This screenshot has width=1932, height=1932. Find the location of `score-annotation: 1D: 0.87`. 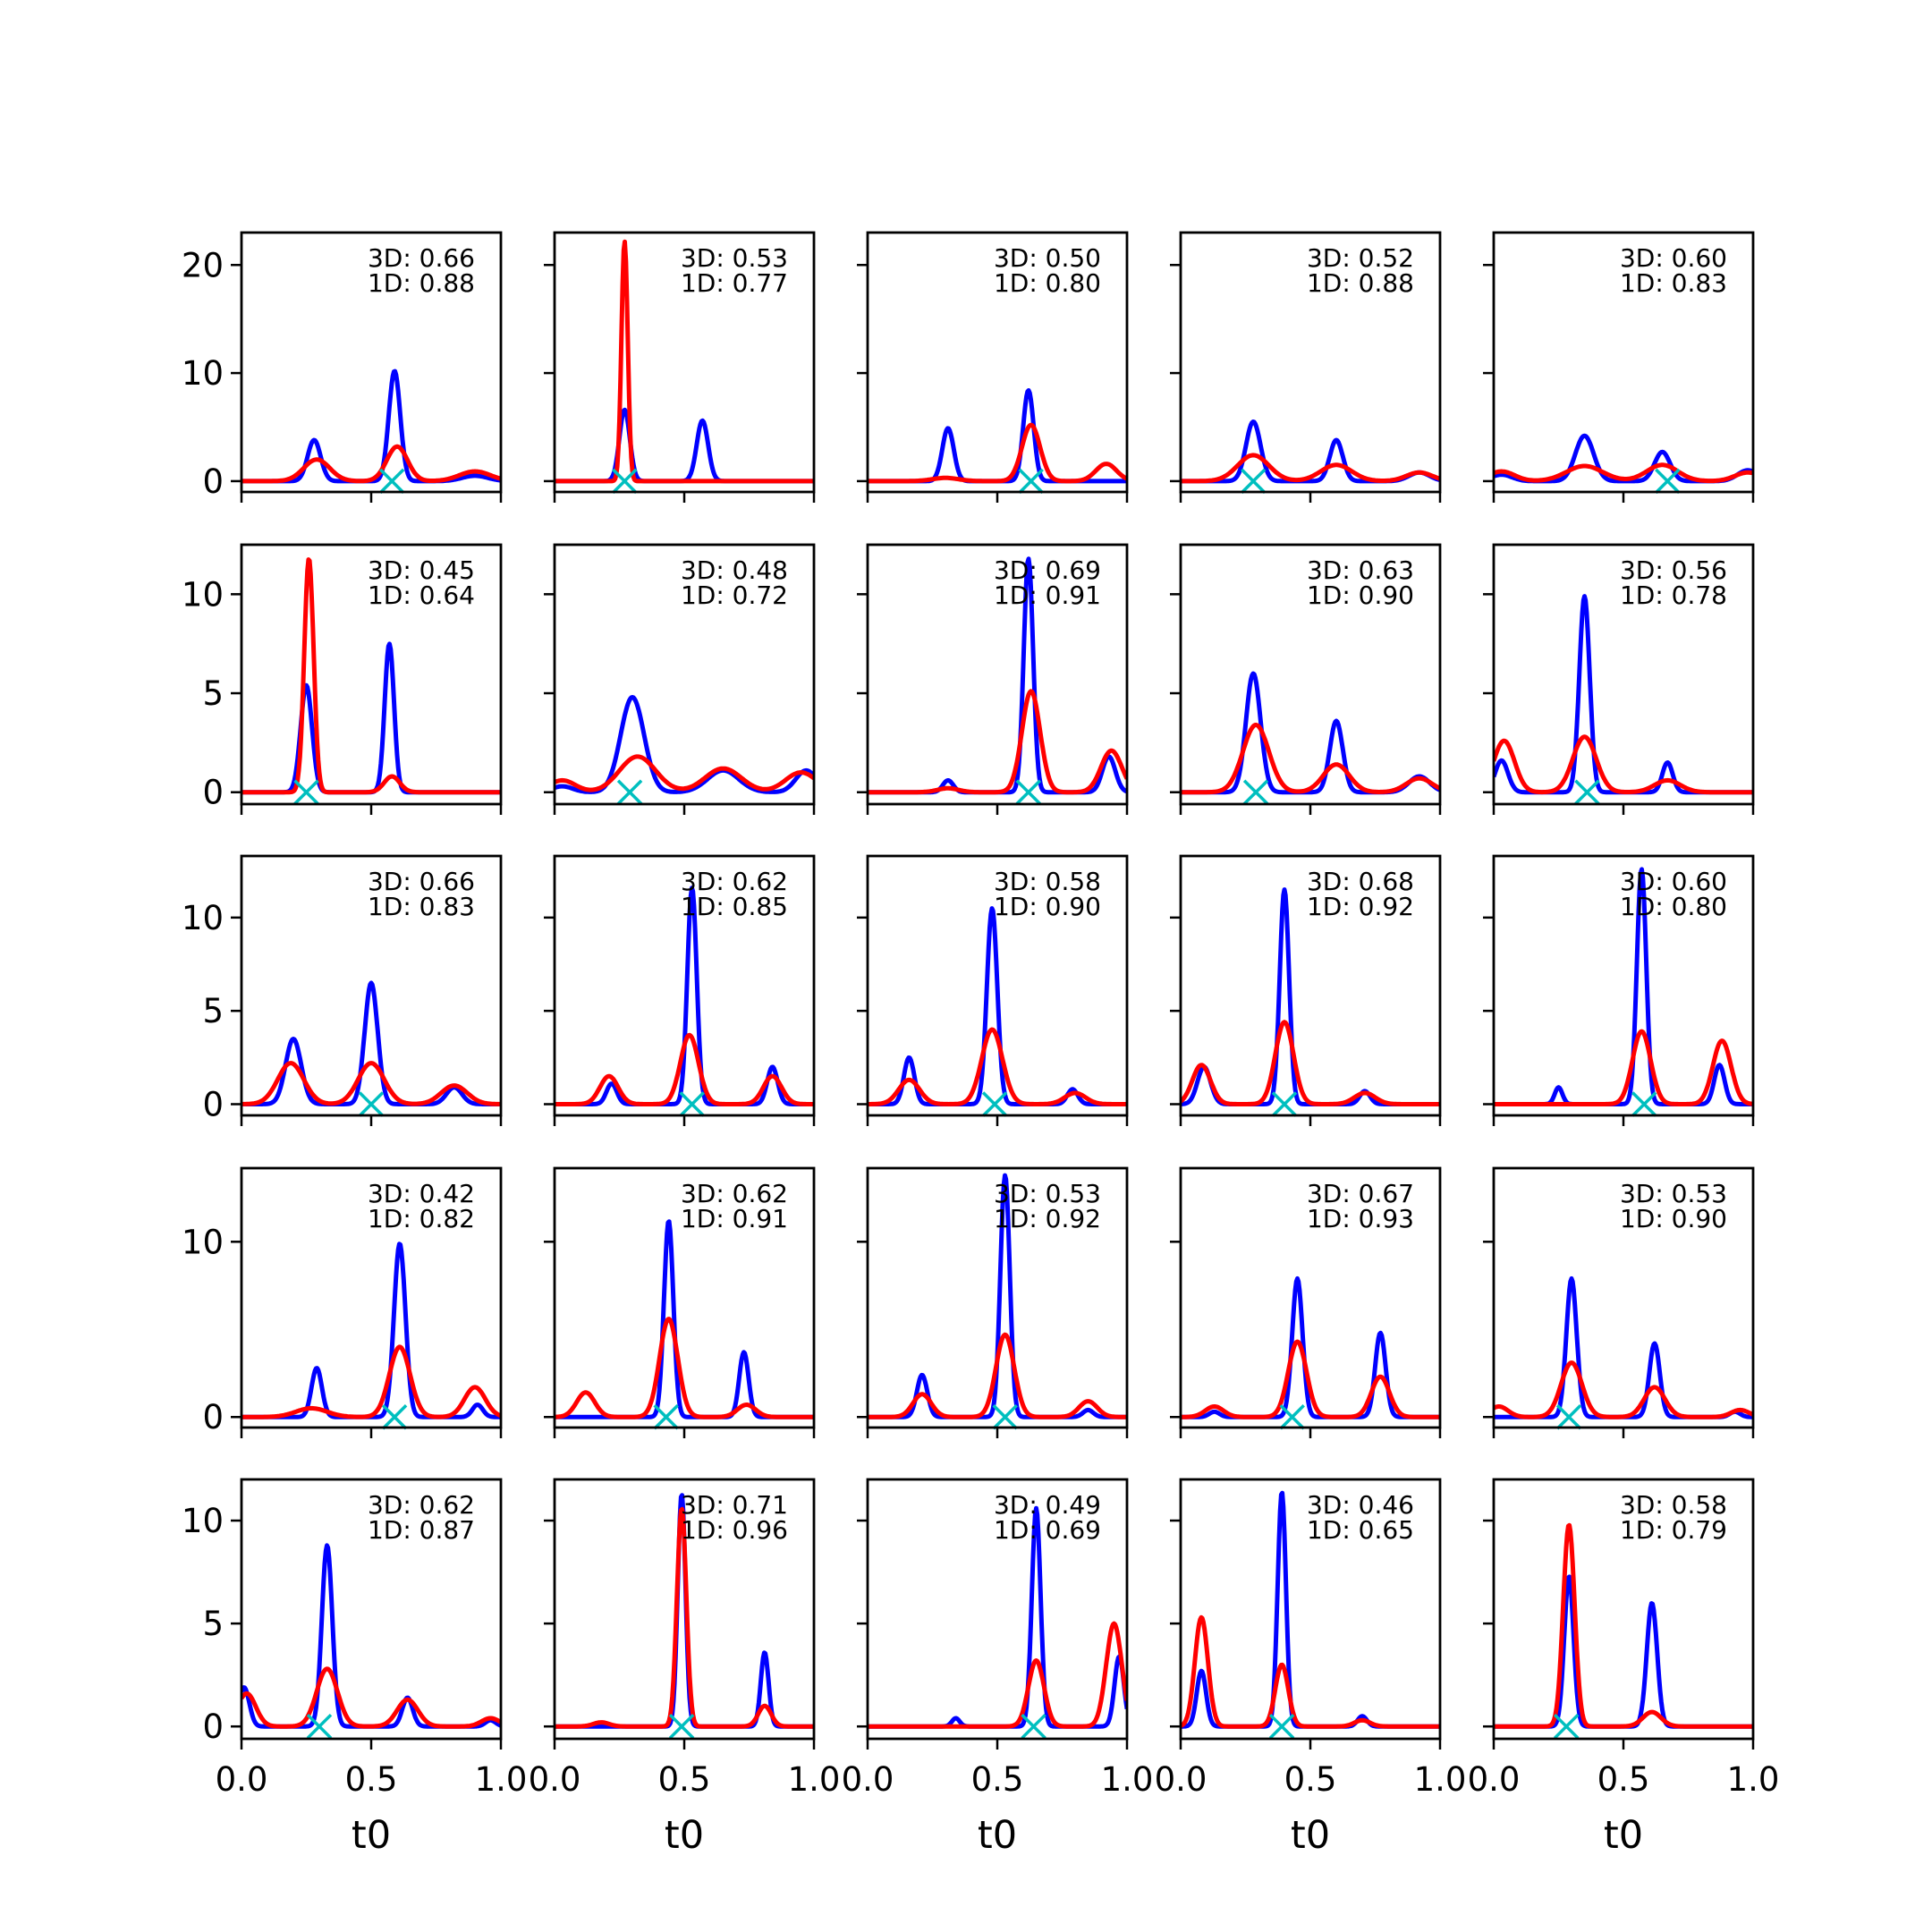

score-annotation: 1D: 0.87 is located at coordinates (421, 1530).